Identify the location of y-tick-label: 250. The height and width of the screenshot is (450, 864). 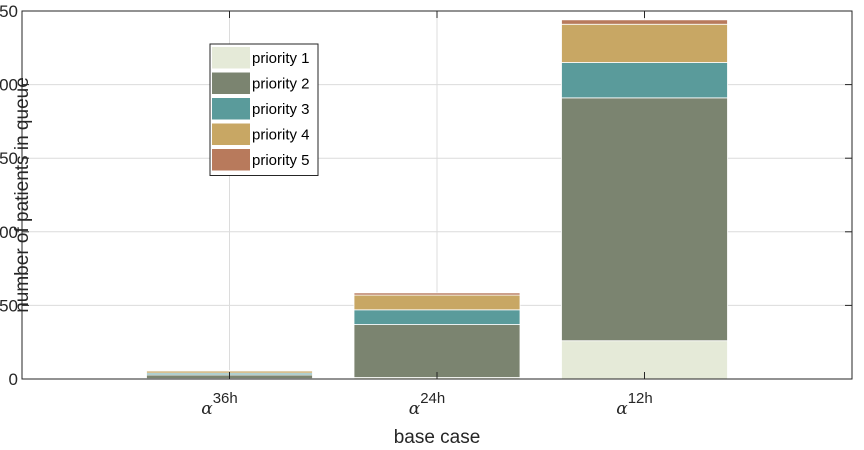
(9, 11).